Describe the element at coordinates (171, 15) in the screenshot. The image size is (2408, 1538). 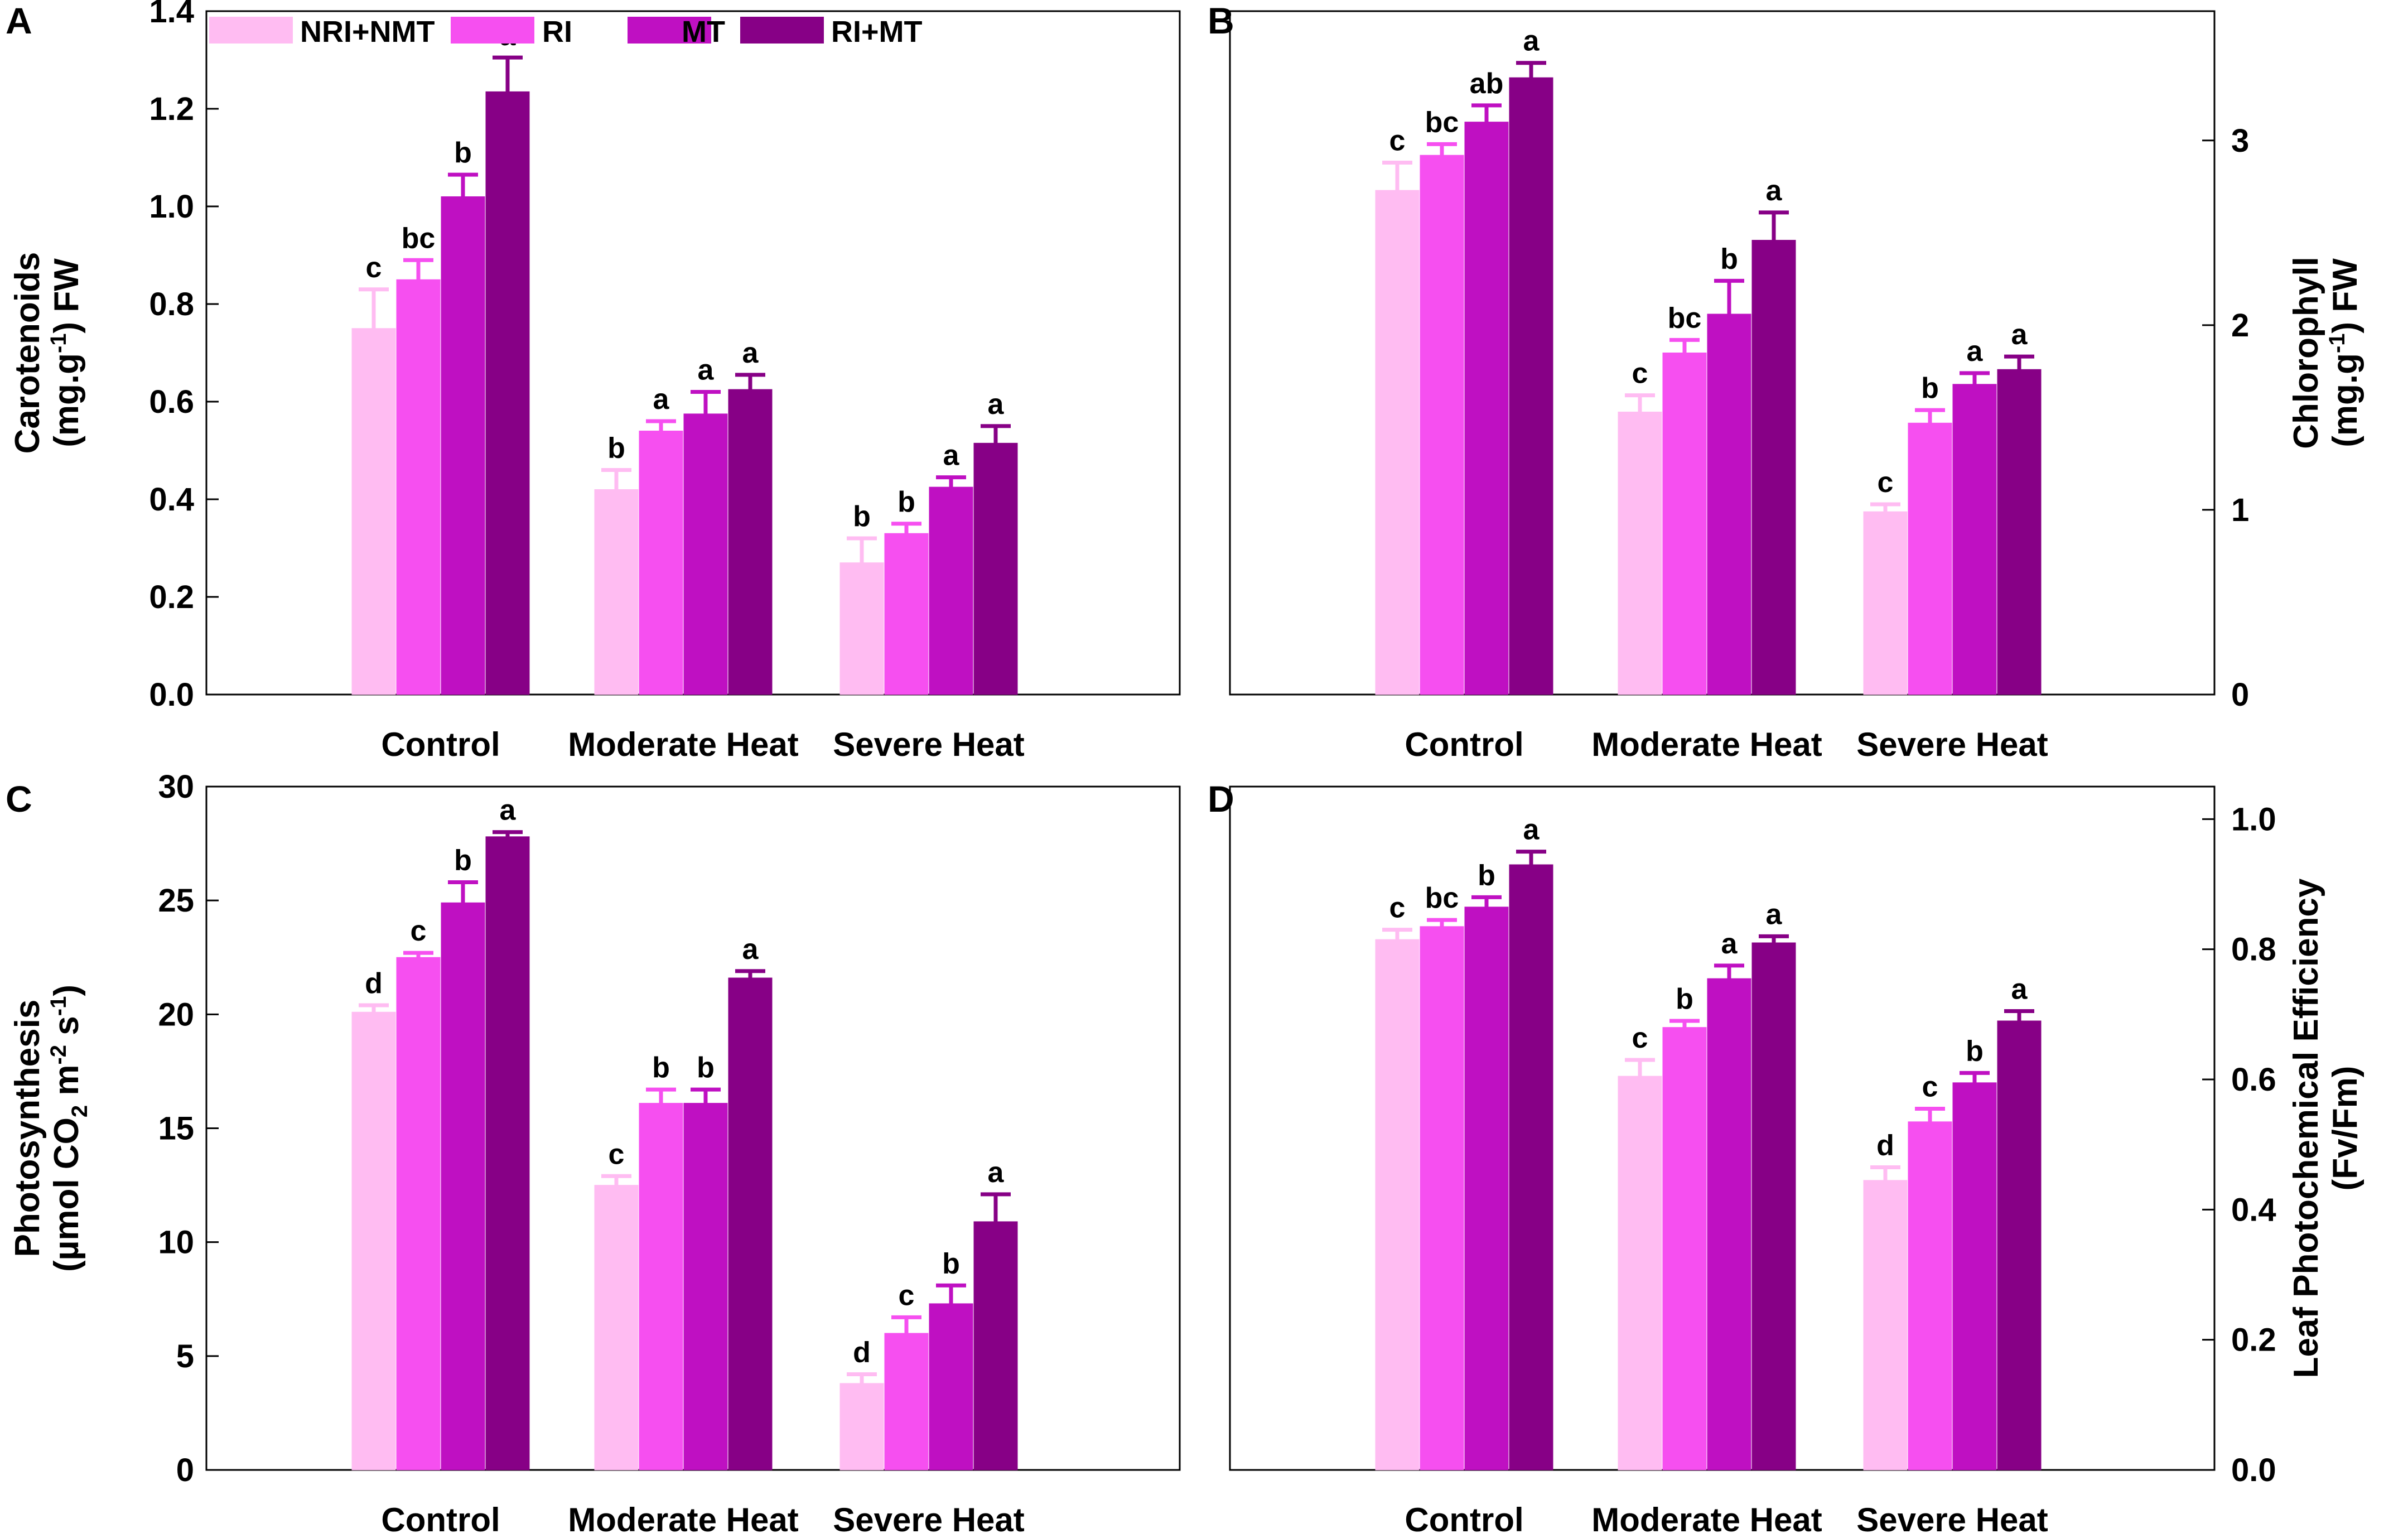
I see `y-tick-label: 1.4` at that location.